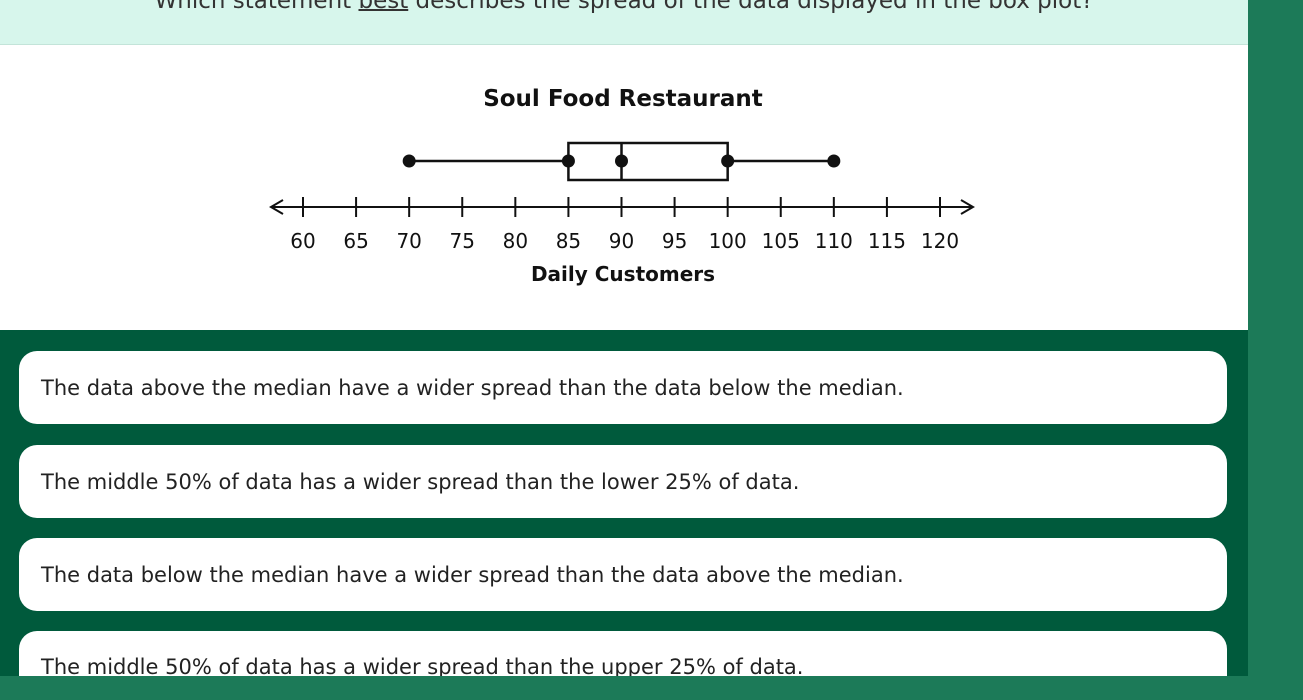 The width and height of the screenshot is (1303, 700). I want to click on iqr-box, so click(648, 161).